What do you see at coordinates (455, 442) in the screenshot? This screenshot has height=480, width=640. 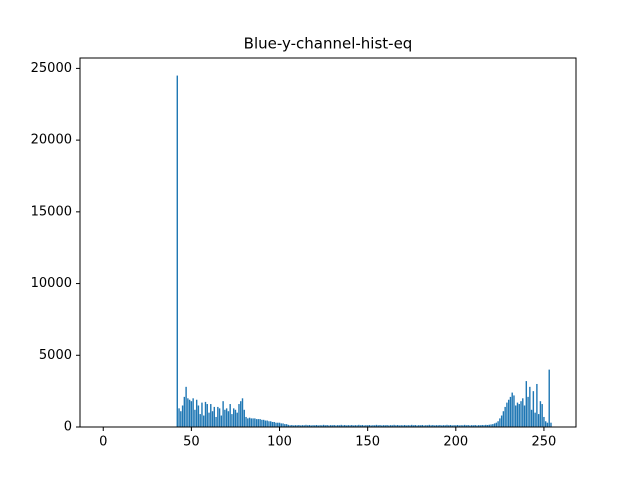 I see `x-tick-label: 200` at bounding box center [455, 442].